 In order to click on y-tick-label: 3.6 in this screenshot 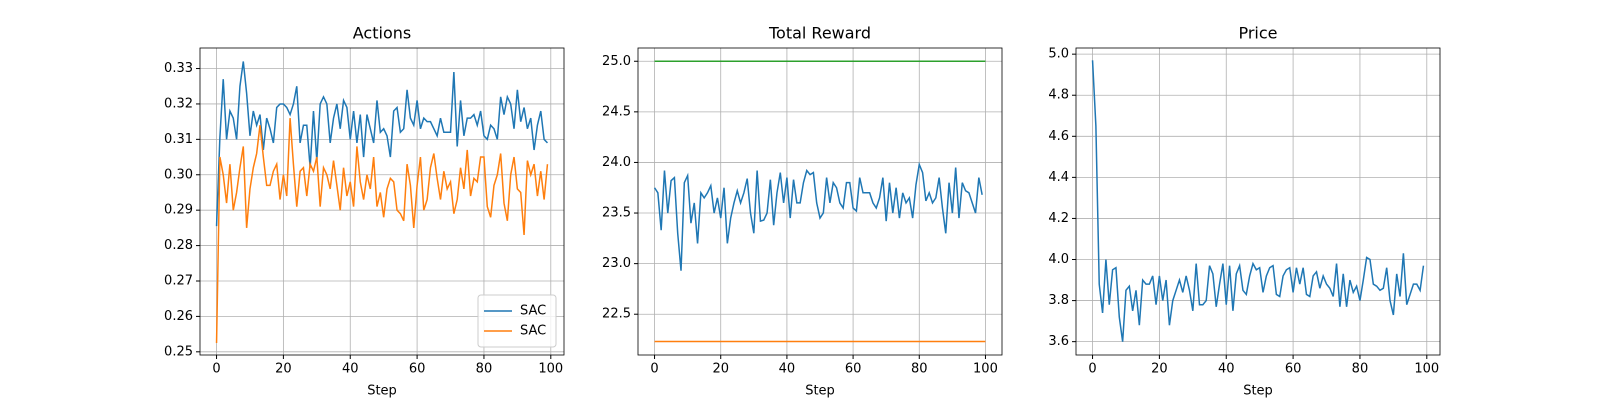, I will do `click(1058, 341)`.